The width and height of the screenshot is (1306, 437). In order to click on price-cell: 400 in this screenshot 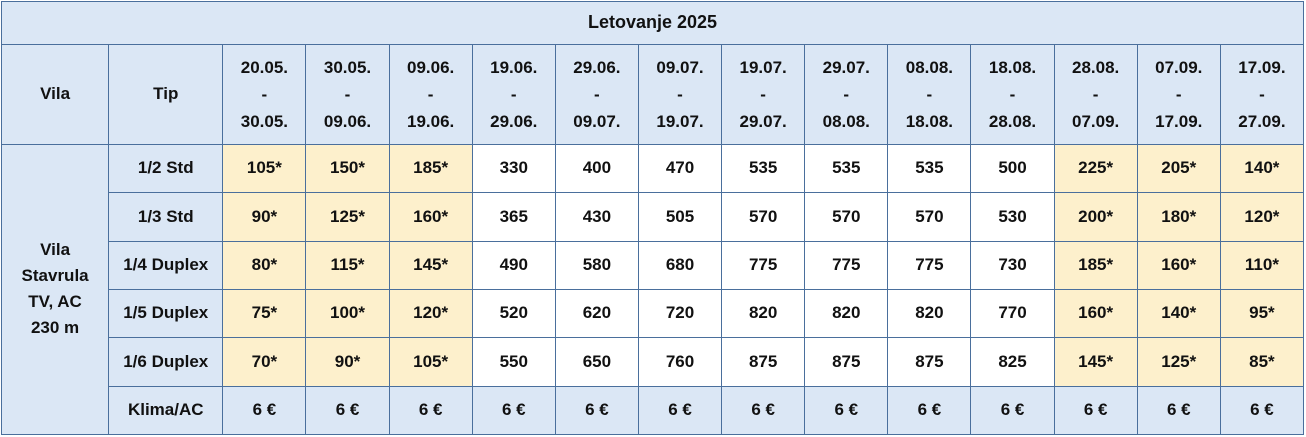, I will do `click(596, 168)`.